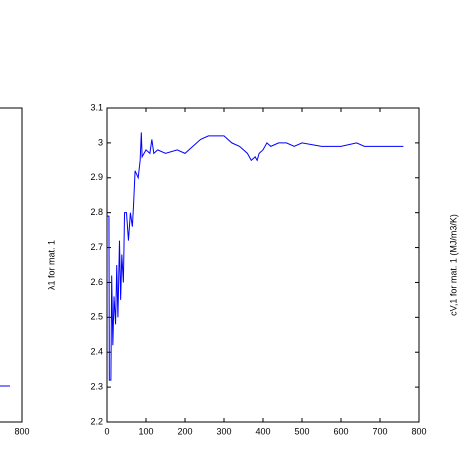 The image size is (474, 474). I want to click on x-tick-label: 200, so click(184, 431).